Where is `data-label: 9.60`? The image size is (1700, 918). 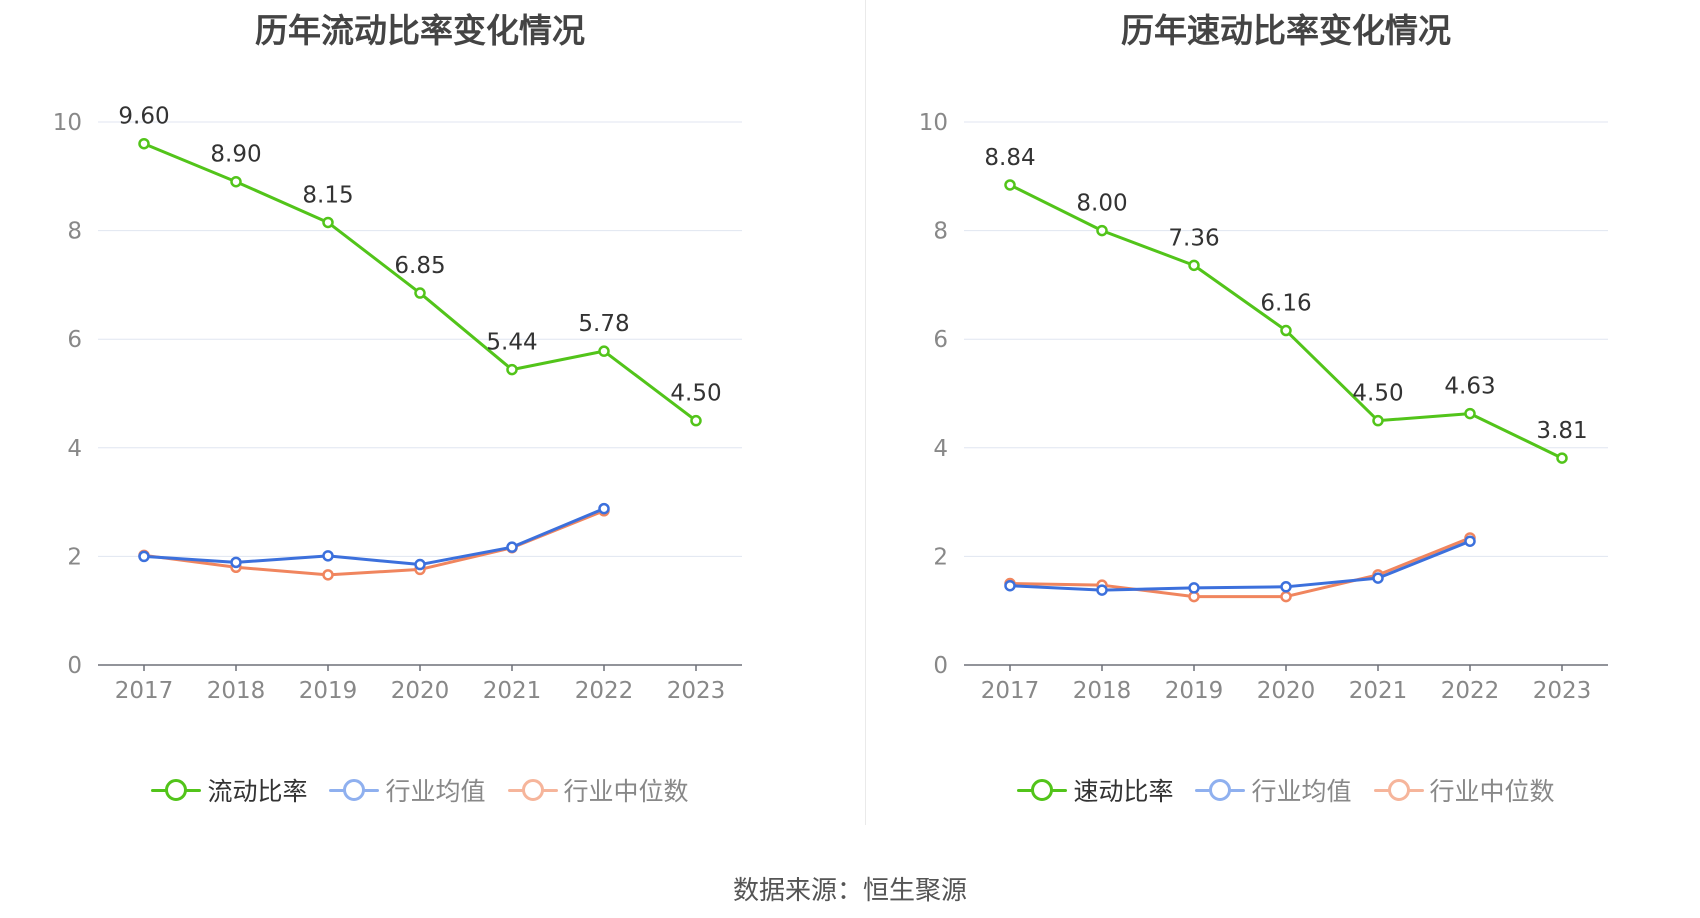 data-label: 9.60 is located at coordinates (143, 117).